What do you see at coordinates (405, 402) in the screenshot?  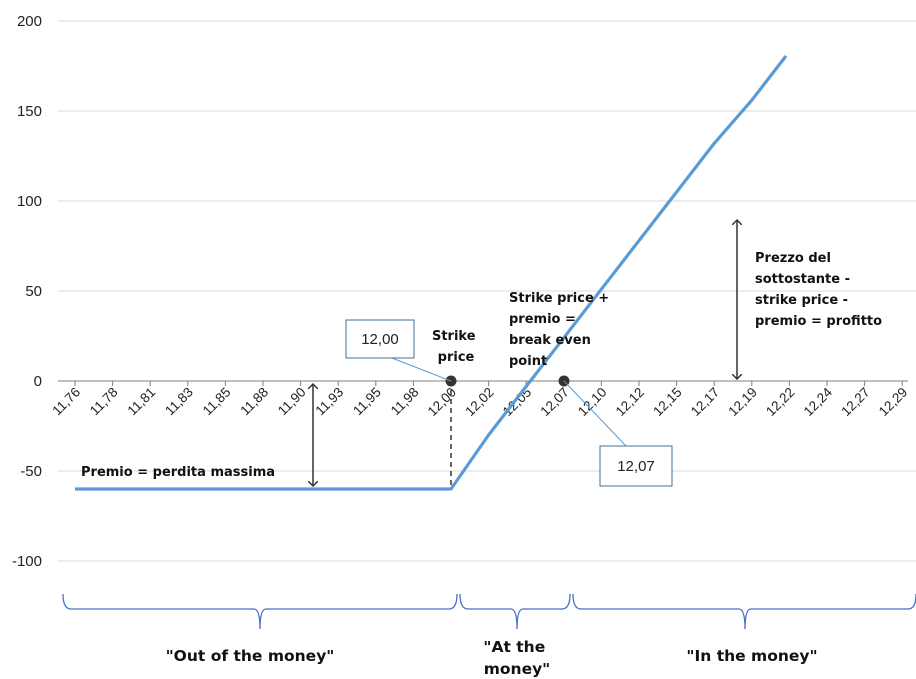 I see `x-tick-label: 11,98` at bounding box center [405, 402].